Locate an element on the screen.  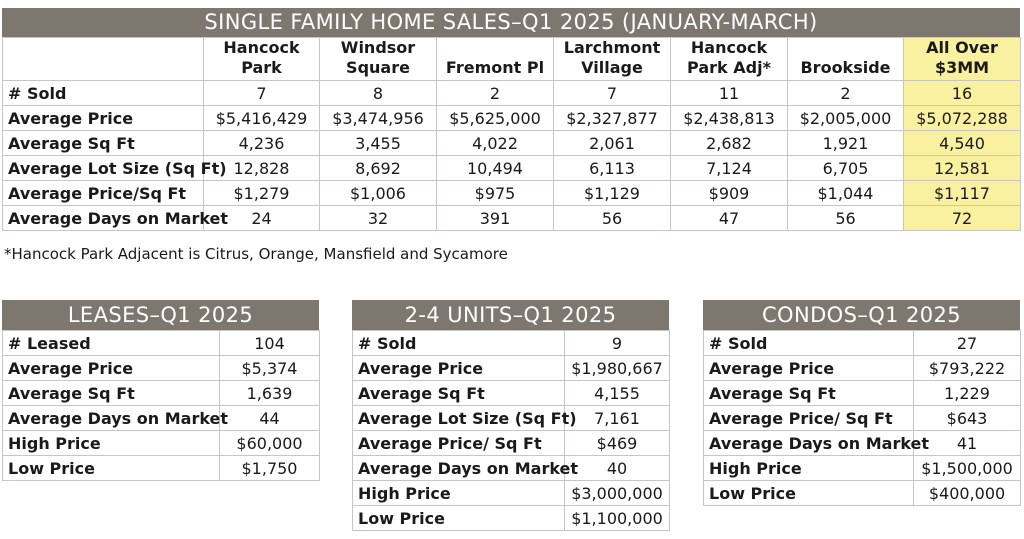
condos-row-label: Average Sq Ft is located at coordinates (808, 393).